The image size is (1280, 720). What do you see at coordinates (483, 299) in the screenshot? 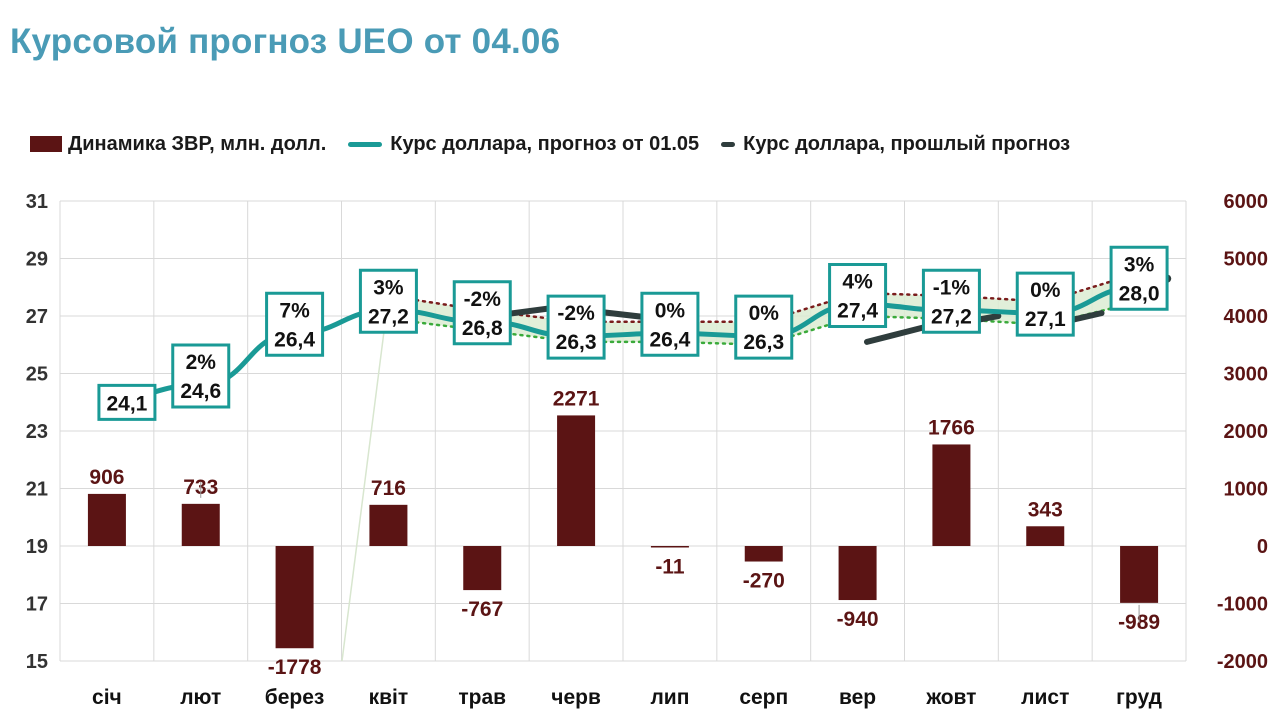
I see `rate-change-label: -2%` at bounding box center [483, 299].